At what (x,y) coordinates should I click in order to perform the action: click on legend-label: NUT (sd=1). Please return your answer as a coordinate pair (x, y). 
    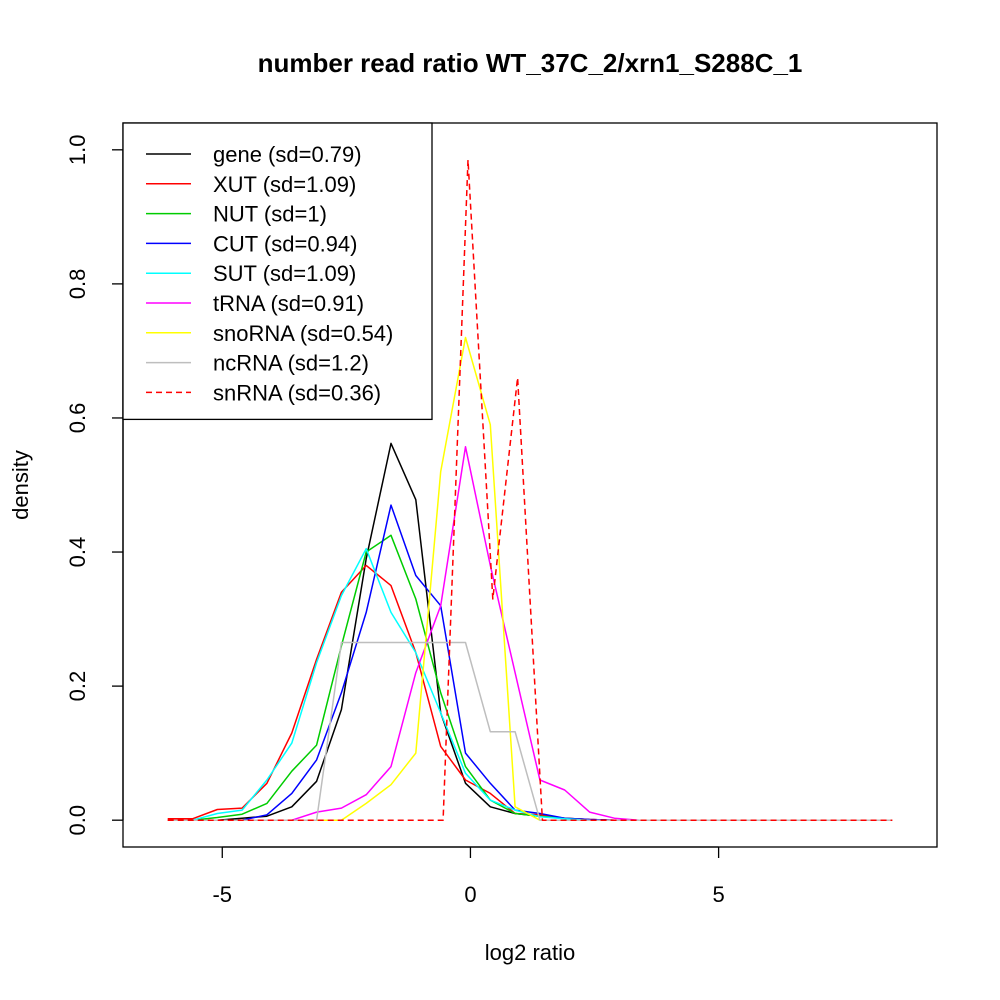
    Looking at the image, I should click on (270, 214).